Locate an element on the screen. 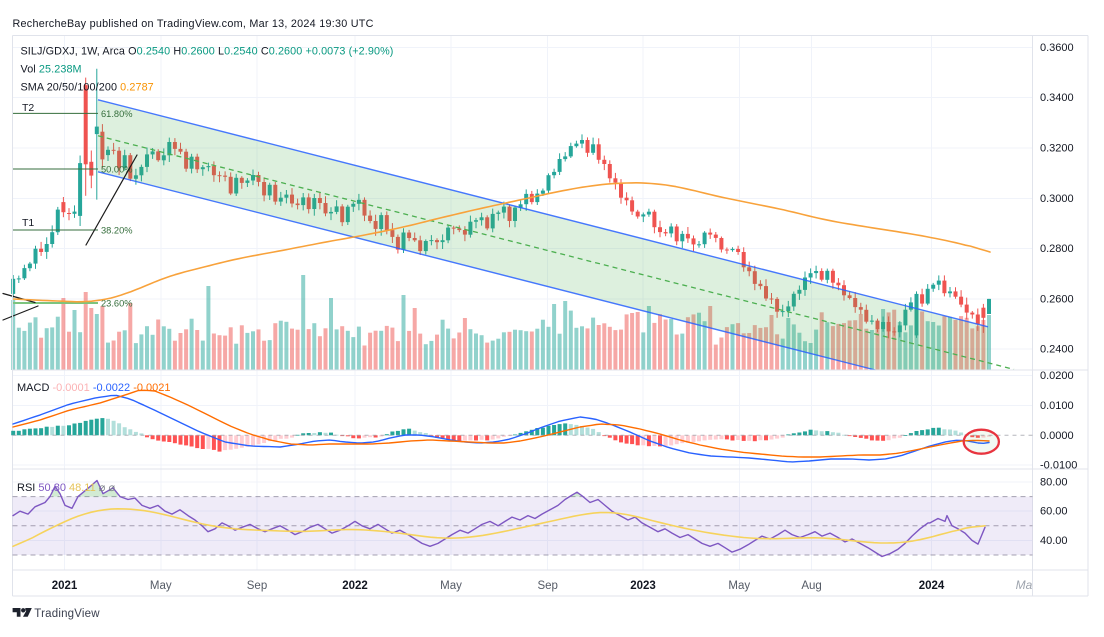 The height and width of the screenshot is (637, 1104). svg-text: 0.3200 is located at coordinates (1057, 149).